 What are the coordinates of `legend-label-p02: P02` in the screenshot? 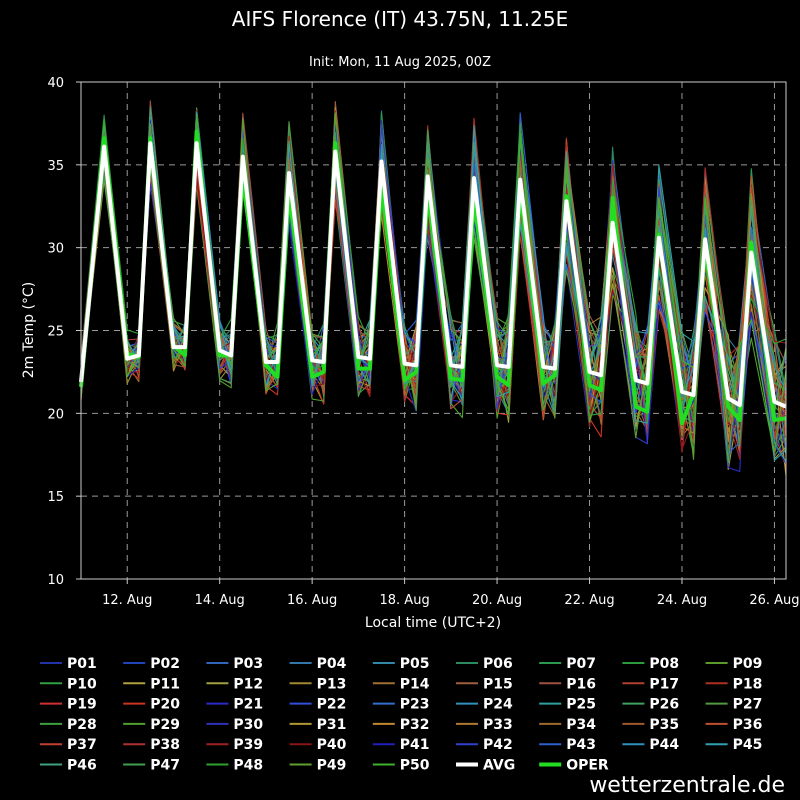 It's located at (165, 664).